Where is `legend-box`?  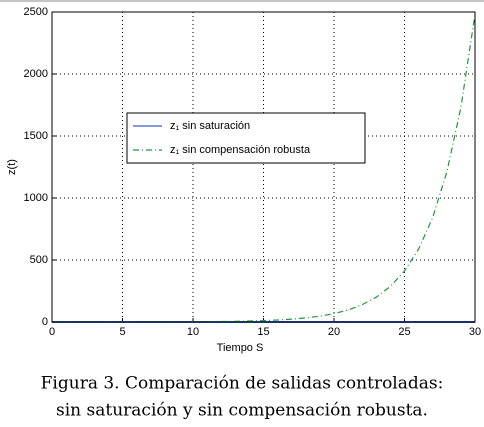
legend-box is located at coordinates (246, 138).